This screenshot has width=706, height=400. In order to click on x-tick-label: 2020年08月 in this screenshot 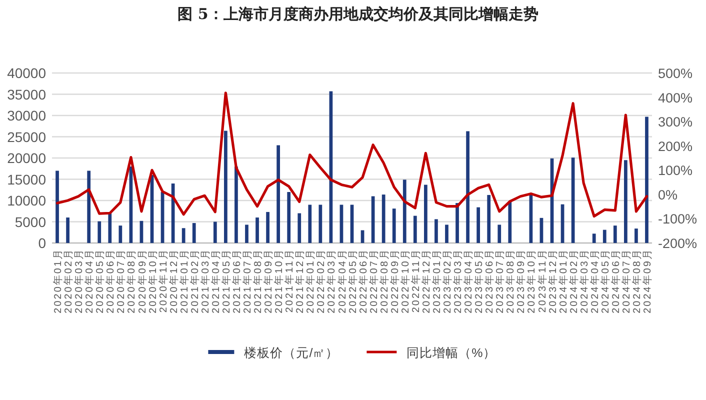, I will do `click(132, 281)`.